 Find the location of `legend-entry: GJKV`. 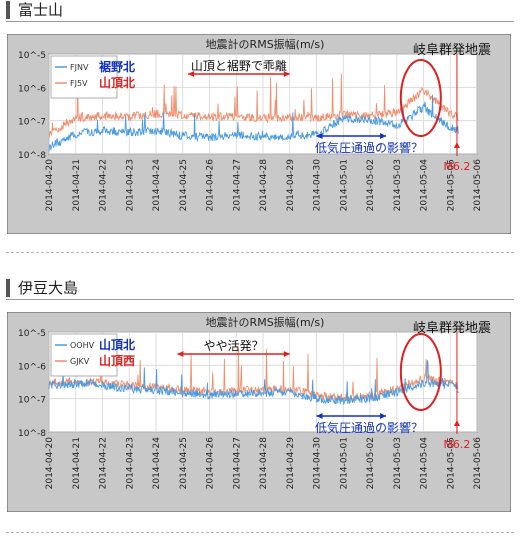

legend-entry: GJKV is located at coordinates (80, 361).